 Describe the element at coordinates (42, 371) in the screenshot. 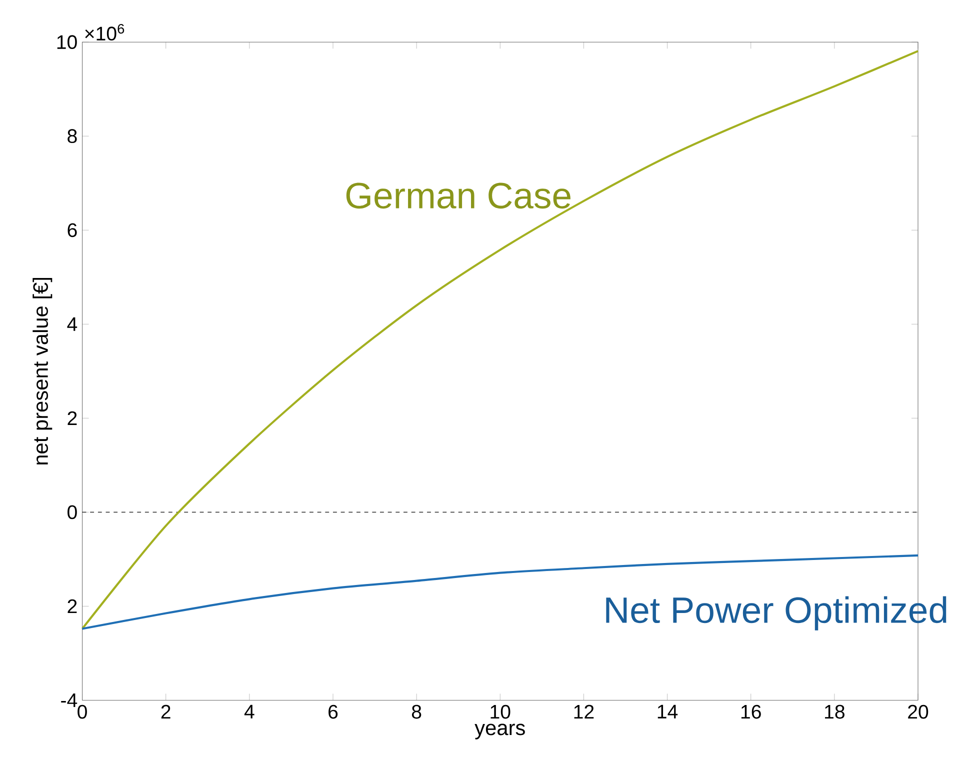

I see `y-axis-title: net present value [€]` at that location.